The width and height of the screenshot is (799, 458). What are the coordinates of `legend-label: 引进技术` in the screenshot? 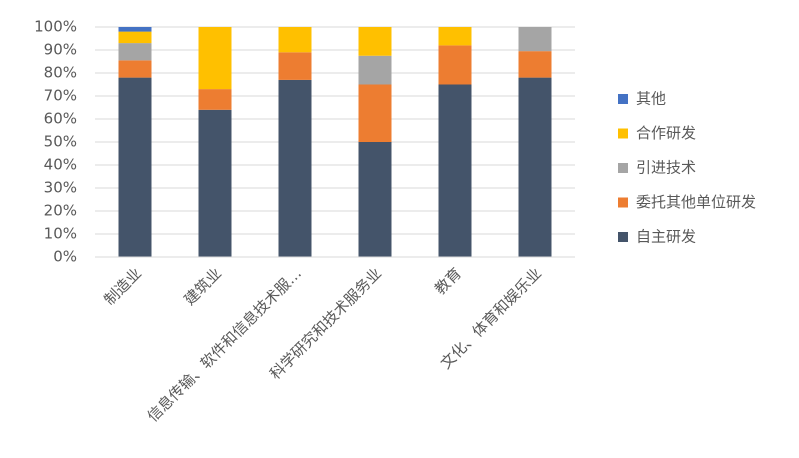 It's located at (666, 168).